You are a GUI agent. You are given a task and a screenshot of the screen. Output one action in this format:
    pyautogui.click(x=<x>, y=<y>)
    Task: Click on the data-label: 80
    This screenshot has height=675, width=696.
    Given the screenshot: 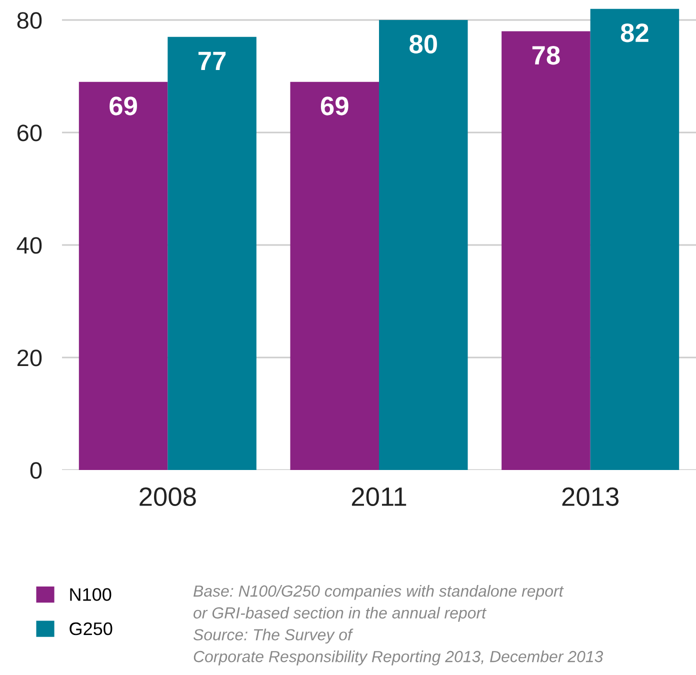 What is the action you would take?
    pyautogui.click(x=423, y=44)
    